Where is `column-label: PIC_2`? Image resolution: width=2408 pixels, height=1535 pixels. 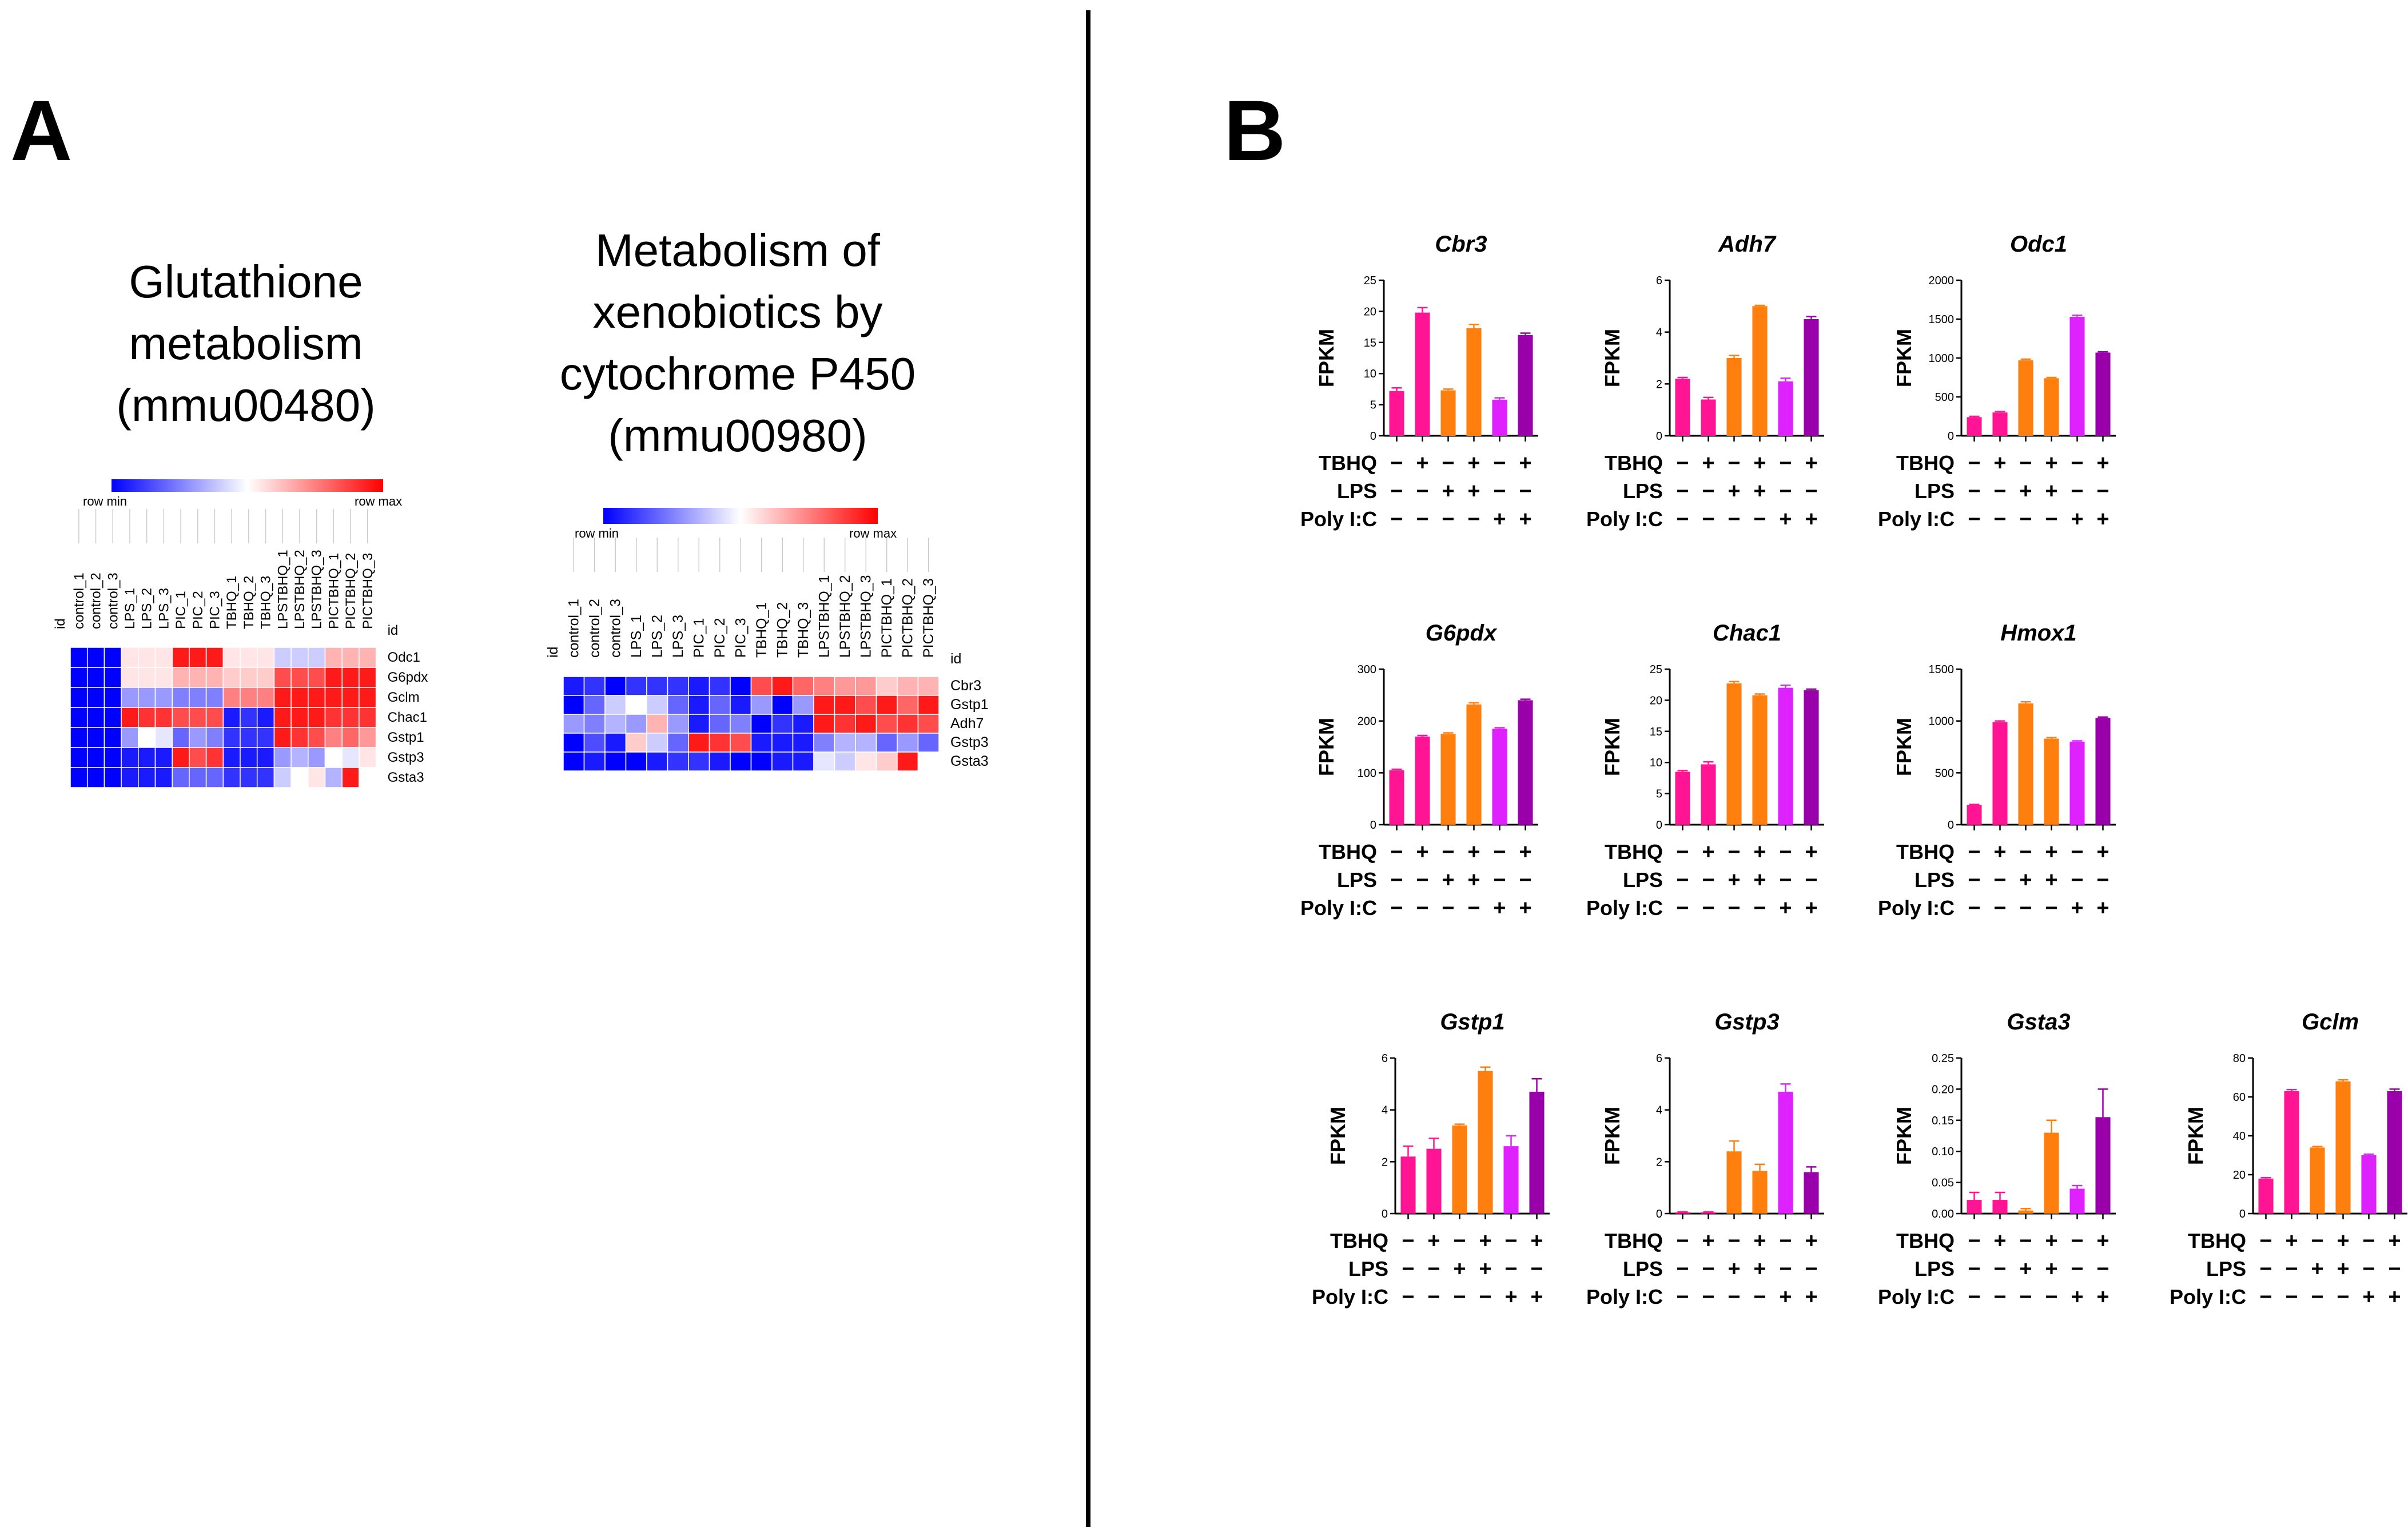
column-label: PIC_2 is located at coordinates (720, 638).